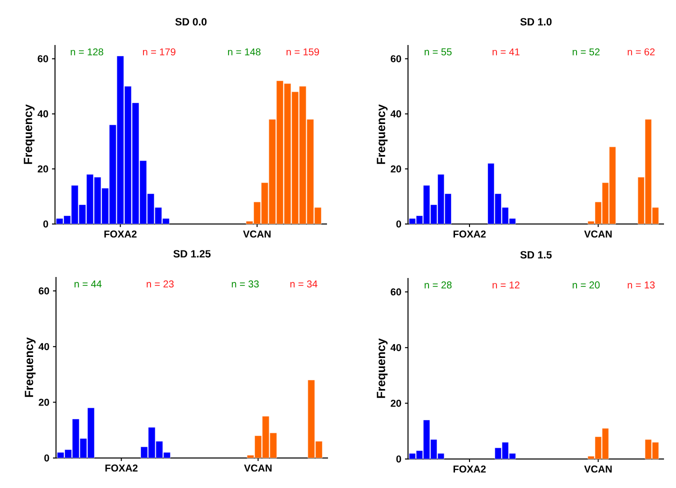 The height and width of the screenshot is (488, 676). I want to click on chart-title: SD 1.25, so click(192, 254).